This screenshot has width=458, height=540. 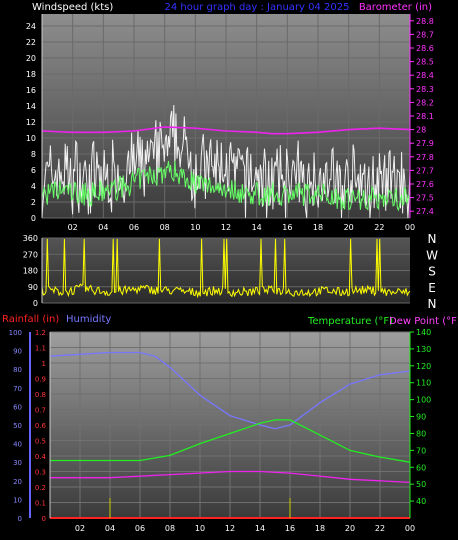 What do you see at coordinates (17, 482) in the screenshot?
I see `humidity-tick-label: 20` at bounding box center [17, 482].